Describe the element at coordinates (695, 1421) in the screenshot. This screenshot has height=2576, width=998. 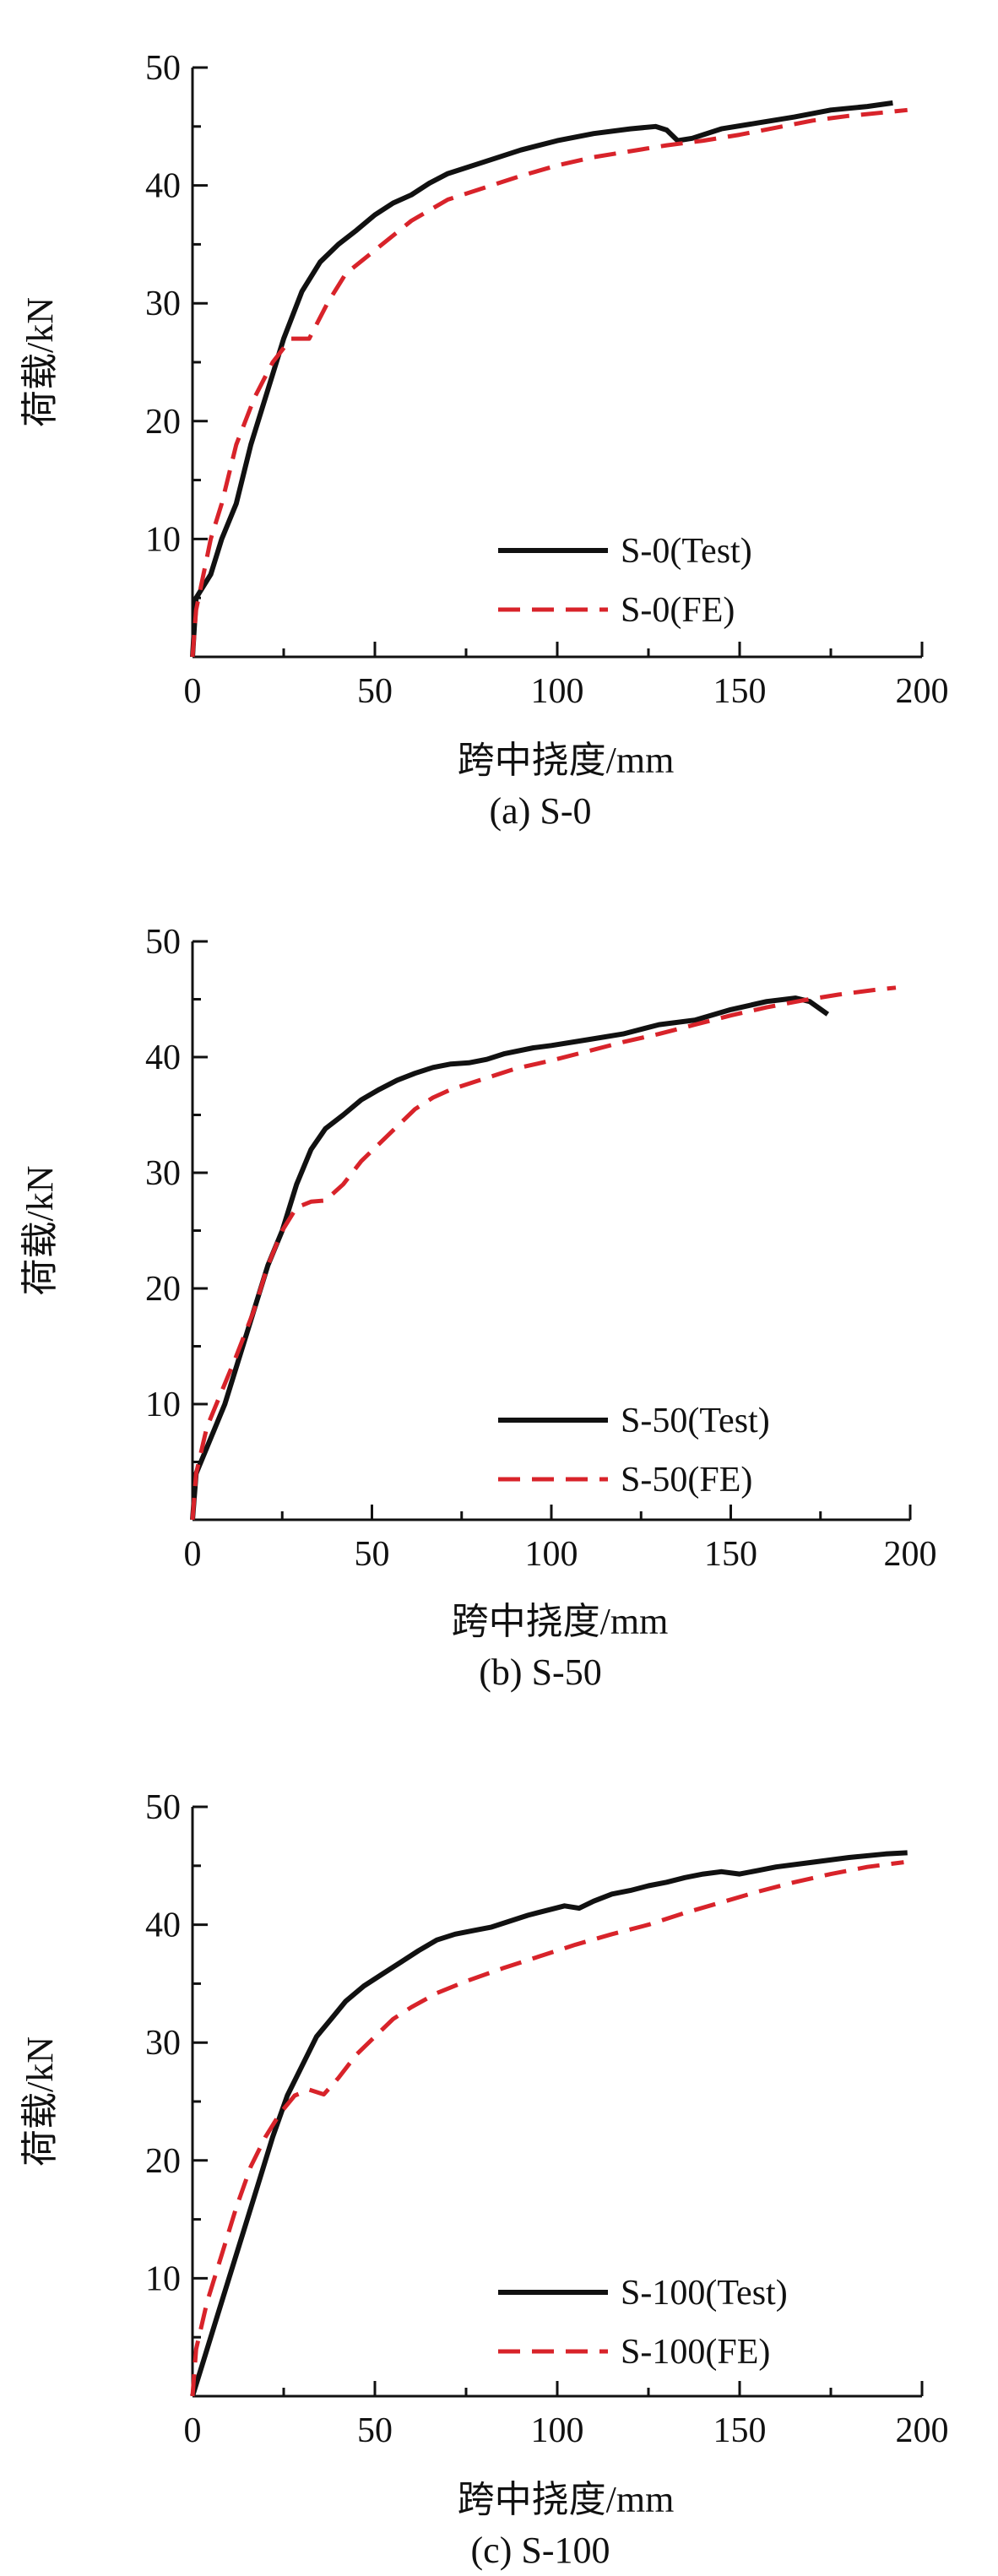
I see `legend-label: S-50(Test)` at that location.